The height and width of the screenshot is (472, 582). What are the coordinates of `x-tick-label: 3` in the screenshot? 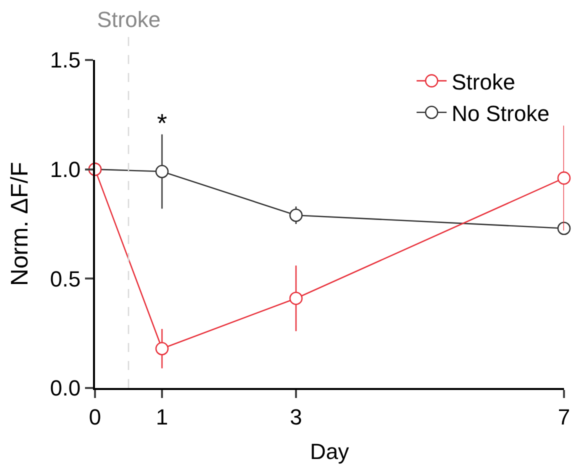 It's located at (296, 417).